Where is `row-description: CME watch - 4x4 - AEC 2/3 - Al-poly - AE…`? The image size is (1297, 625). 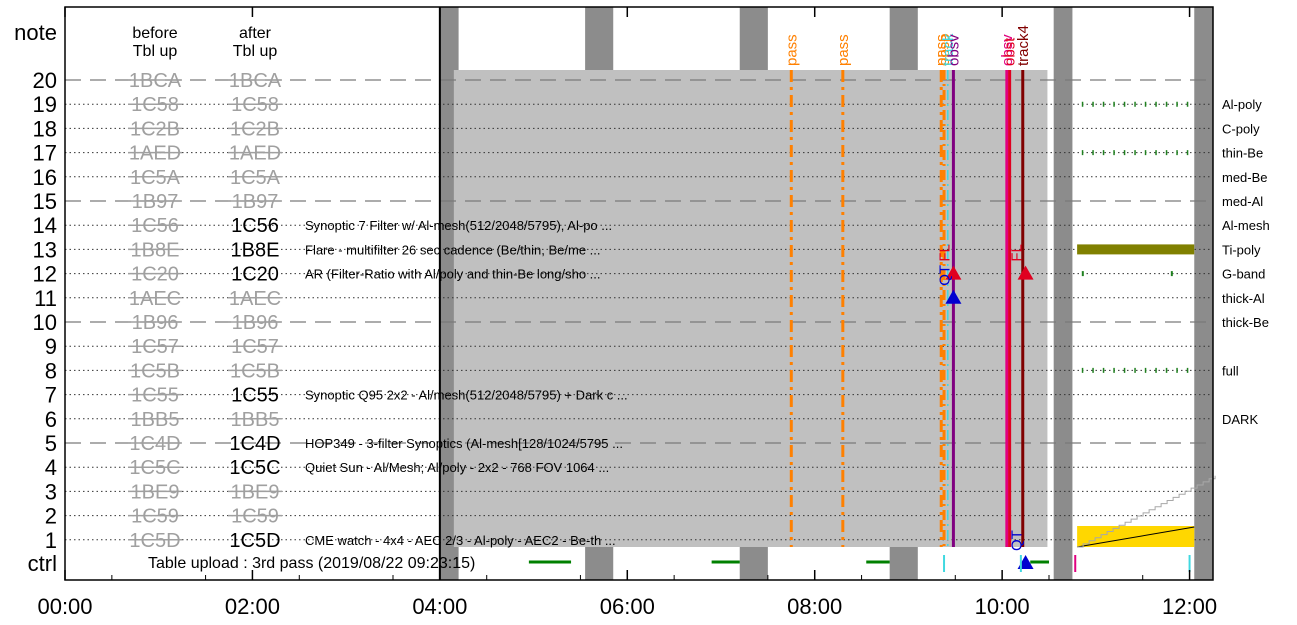
row-description: CME watch - 4x4 - AEC 2/3 - Al-poly - AE… is located at coordinates (460, 540).